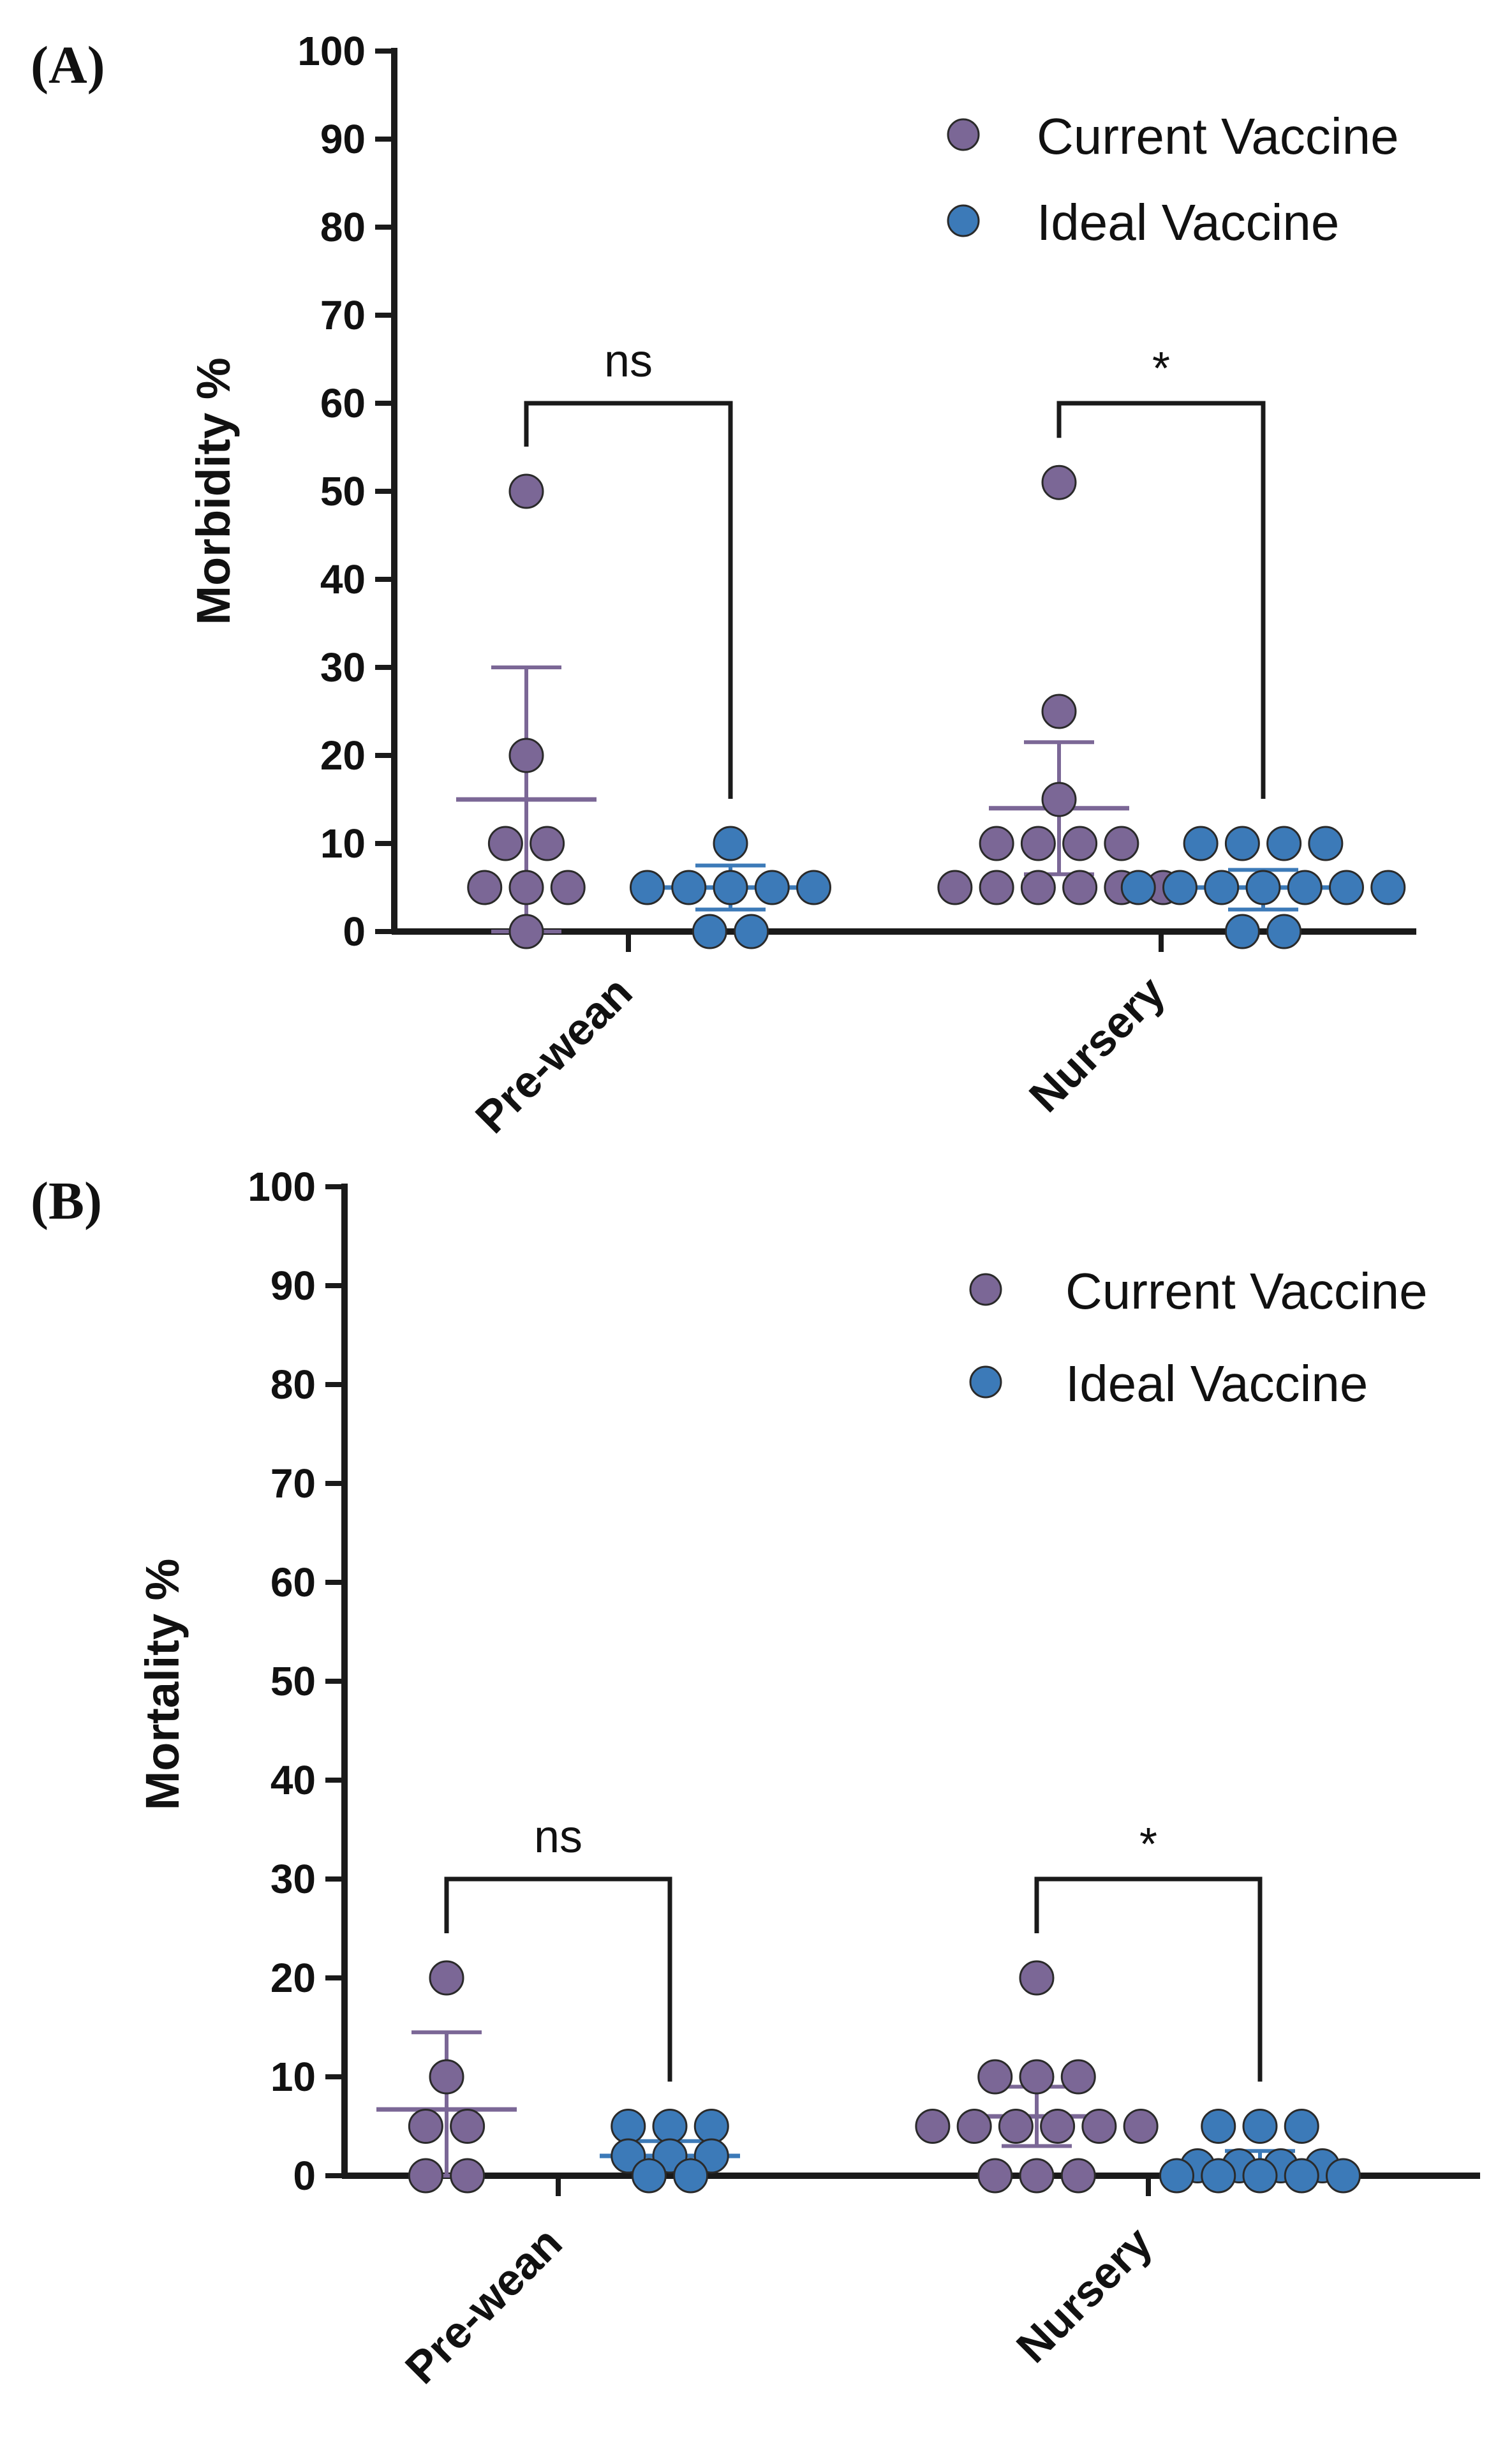 The width and height of the screenshot is (1512, 2459). What do you see at coordinates (1188, 222) in the screenshot?
I see `legend-label: Ideal Vaccine` at bounding box center [1188, 222].